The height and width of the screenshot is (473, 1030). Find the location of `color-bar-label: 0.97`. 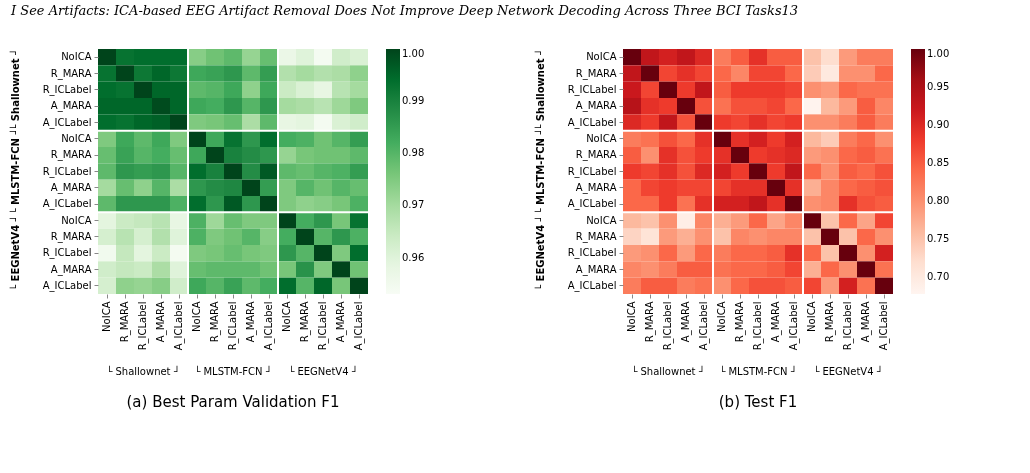

color-bar-label: 0.97 is located at coordinates (413, 205).